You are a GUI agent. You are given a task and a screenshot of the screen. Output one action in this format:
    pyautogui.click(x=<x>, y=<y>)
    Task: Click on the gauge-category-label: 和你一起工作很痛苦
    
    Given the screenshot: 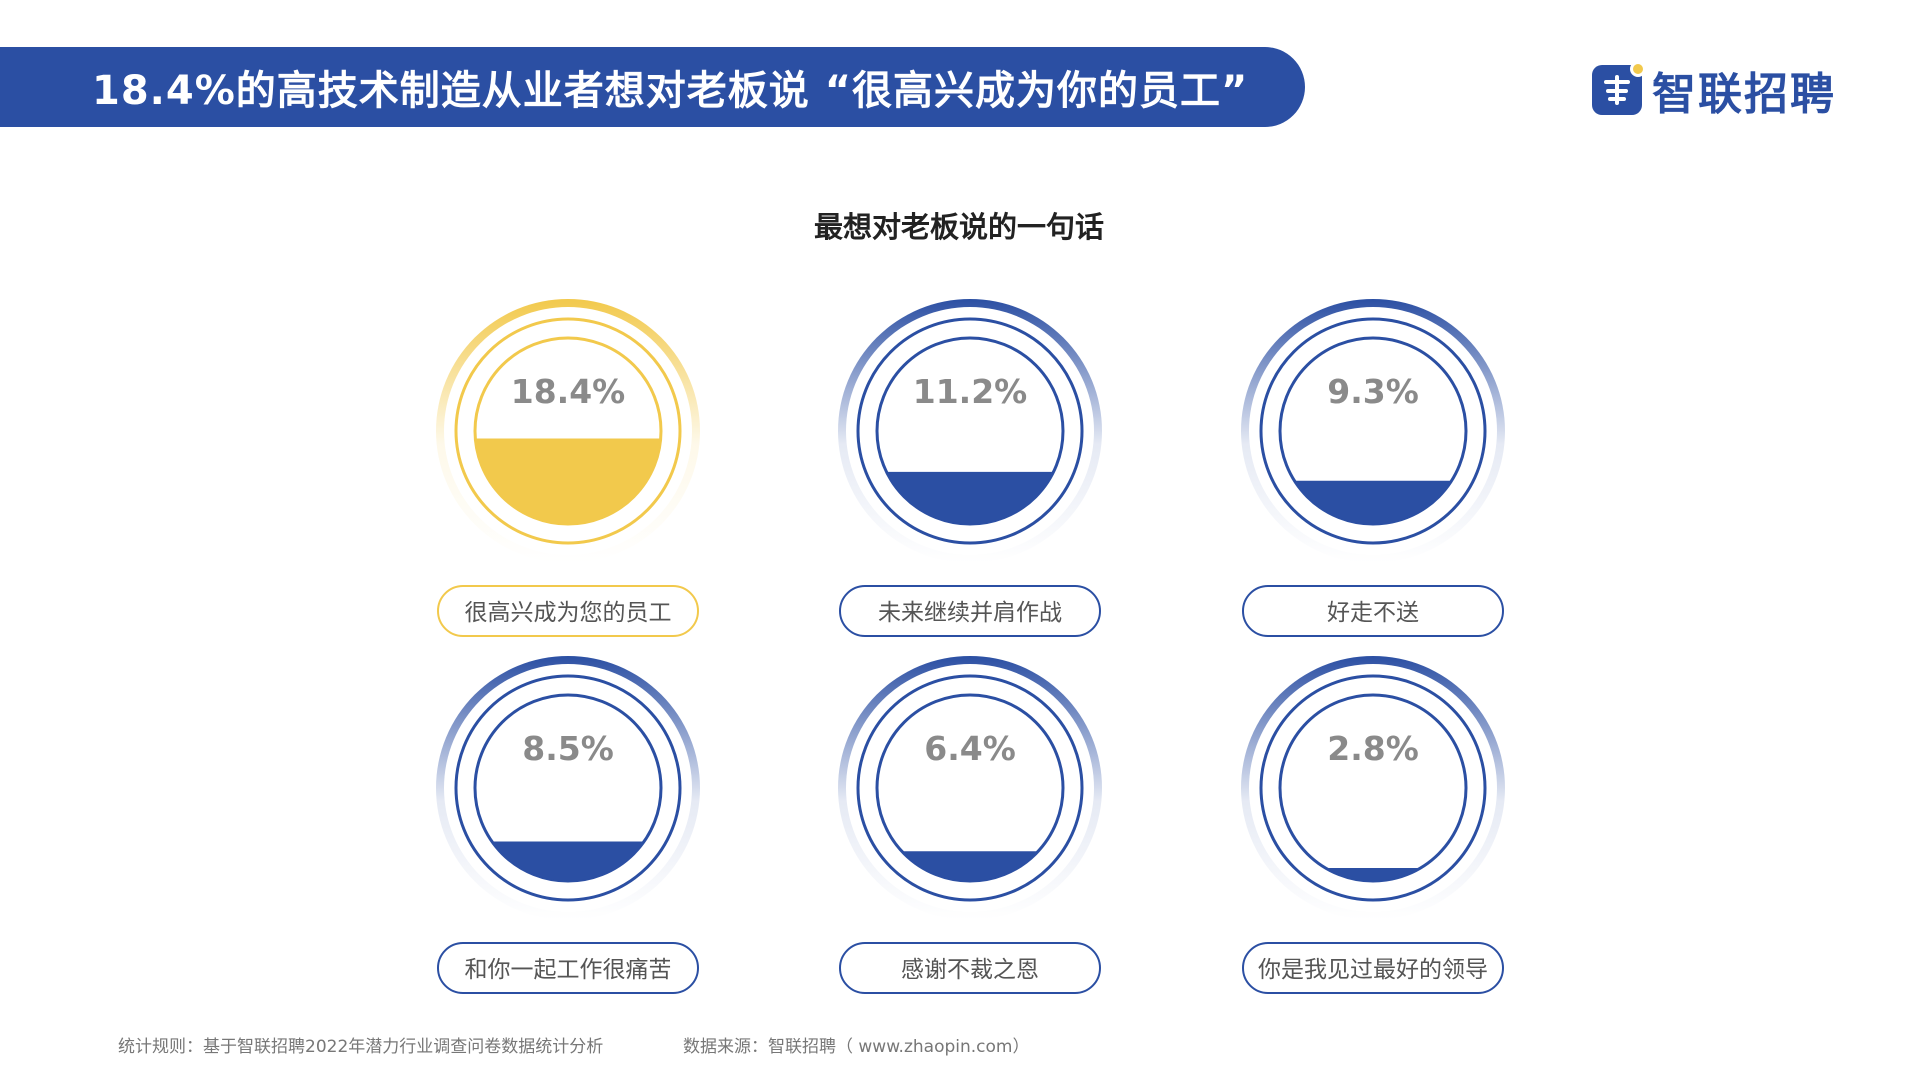 What is the action you would take?
    pyautogui.click(x=568, y=970)
    